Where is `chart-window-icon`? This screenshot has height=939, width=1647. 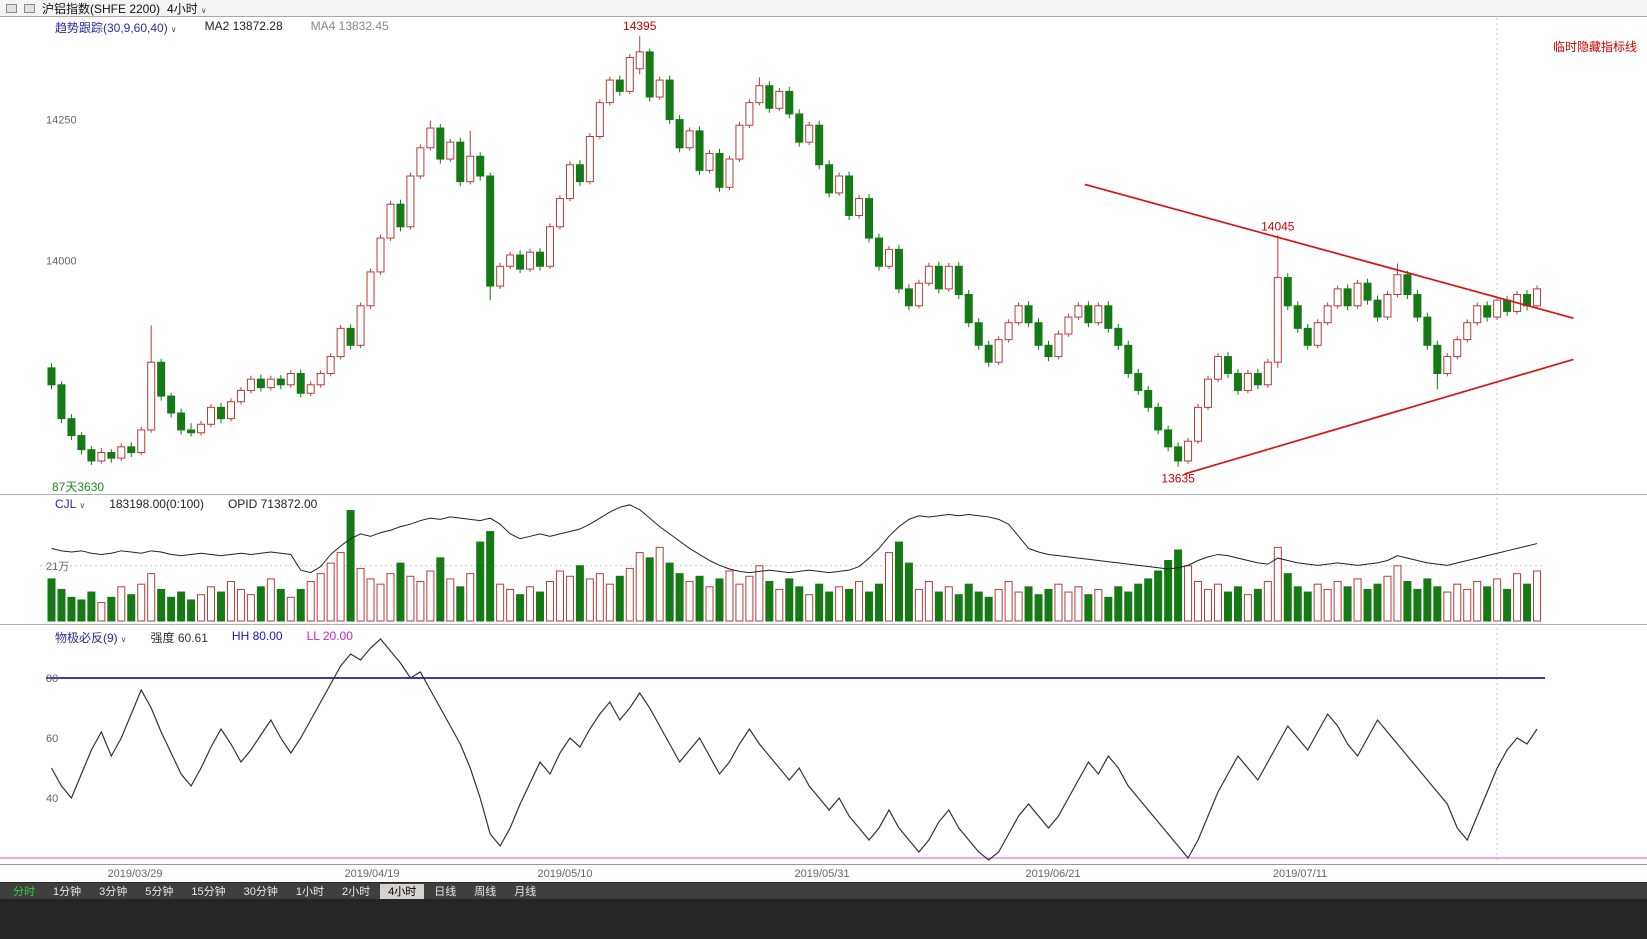 chart-window-icon is located at coordinates (11, 8).